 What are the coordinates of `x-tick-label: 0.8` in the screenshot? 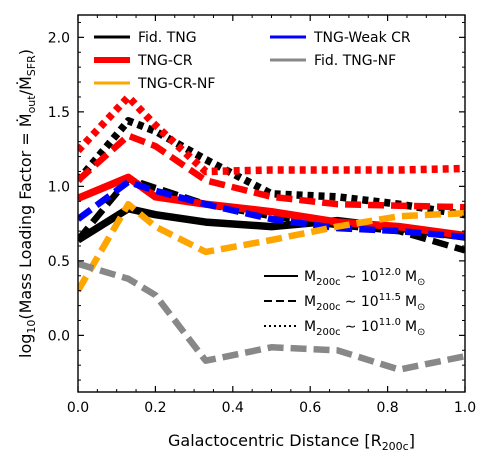 It's located at (387, 408).